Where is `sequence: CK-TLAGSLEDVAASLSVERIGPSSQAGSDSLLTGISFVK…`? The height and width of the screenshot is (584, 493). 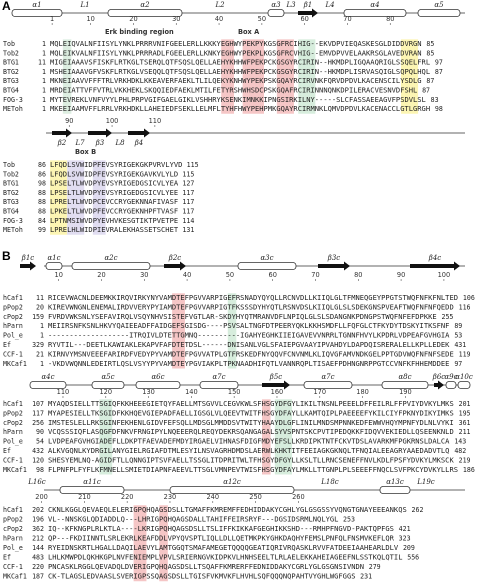
sequence: CK-TLAGSLEDVAASLSVERIGPSSQAGSDSLLTGISFVK… is located at coordinates (202, 576).